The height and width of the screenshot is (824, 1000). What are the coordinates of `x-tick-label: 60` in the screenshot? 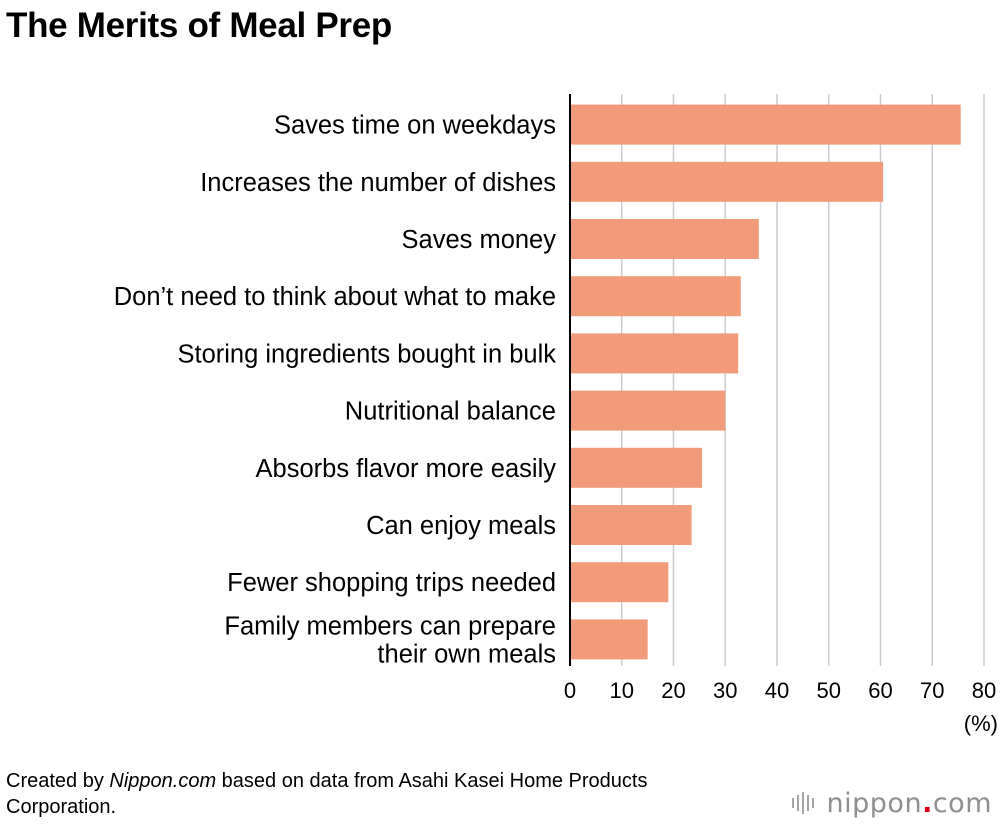 It's located at (880, 690).